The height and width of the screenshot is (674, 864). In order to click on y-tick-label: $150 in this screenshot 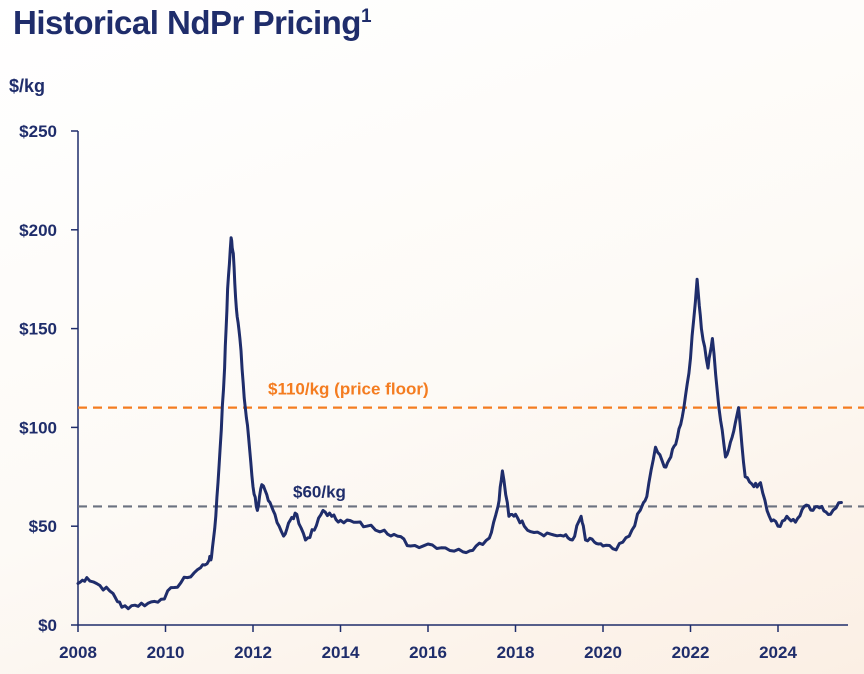, I will do `click(38, 329)`.